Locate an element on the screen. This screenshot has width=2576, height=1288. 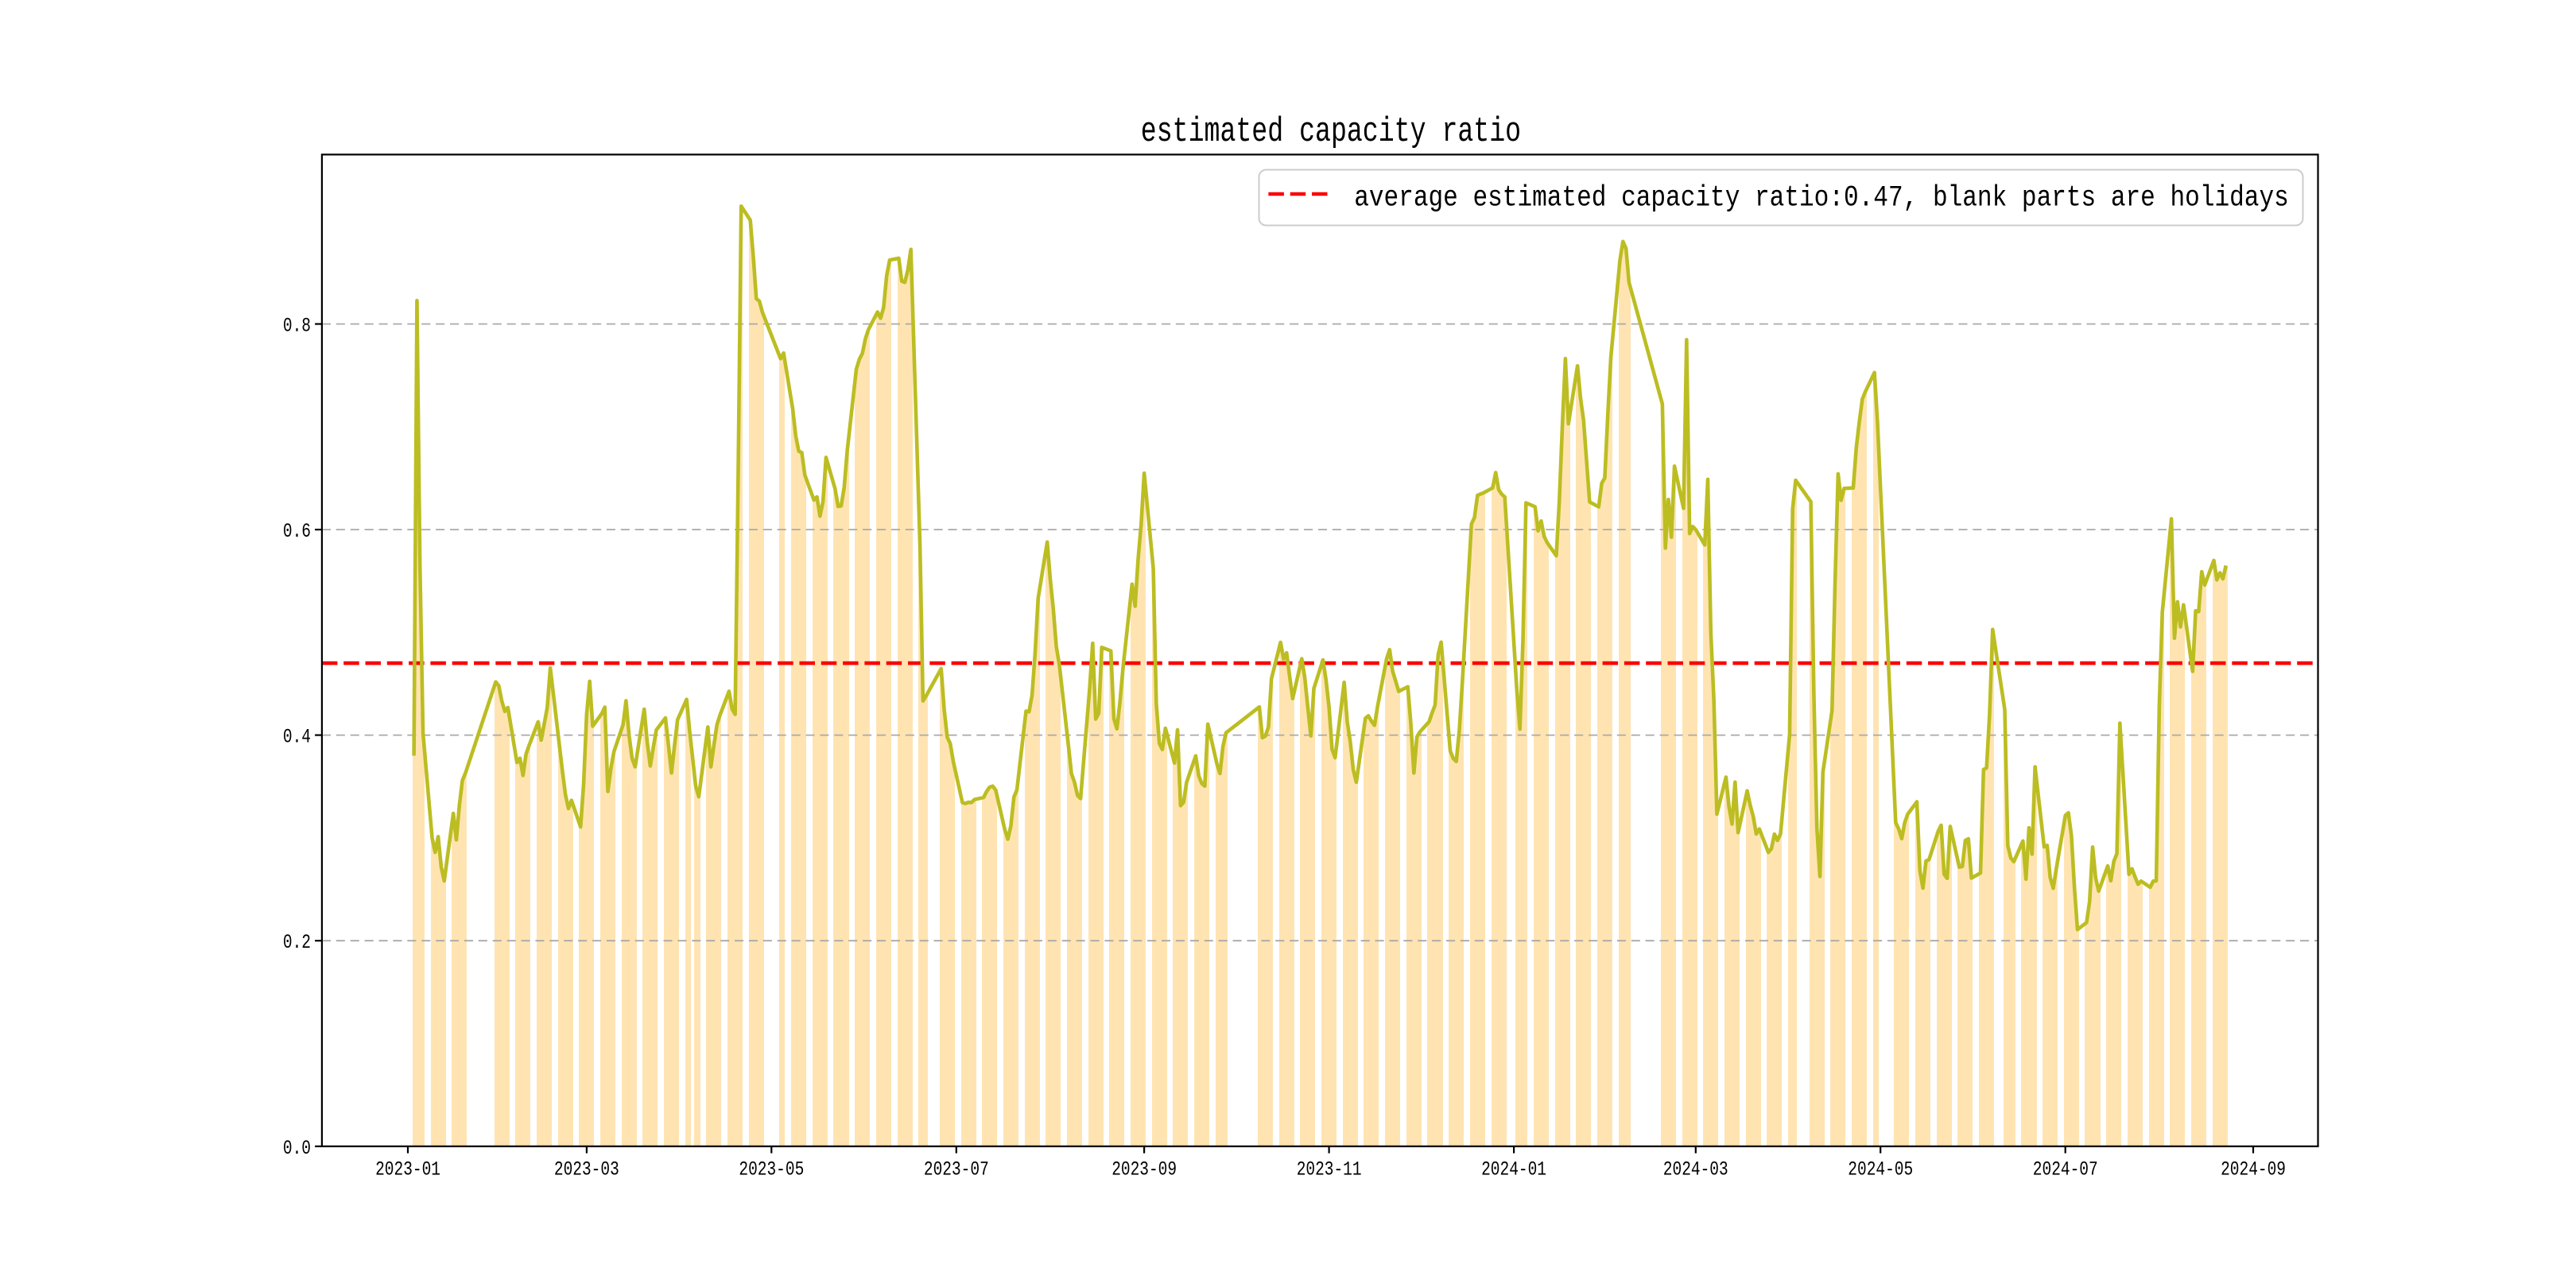
svg-text: 0.4 is located at coordinates (297, 738).